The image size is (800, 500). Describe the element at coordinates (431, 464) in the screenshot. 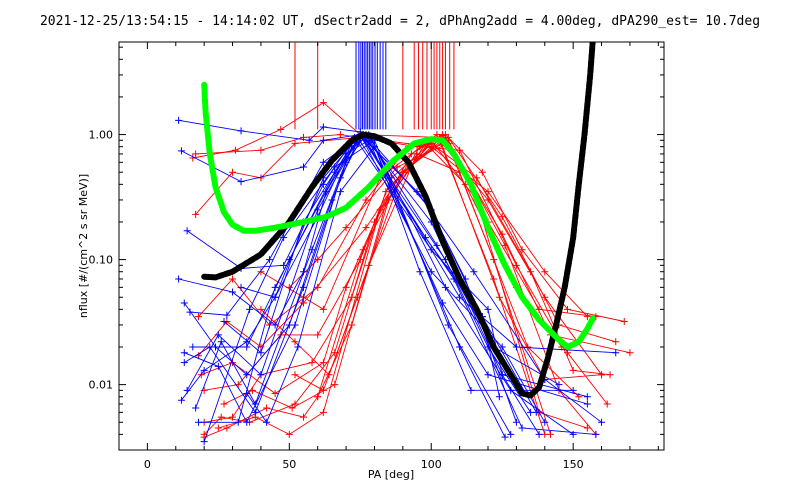

I see `x-tick-label: 100` at that location.